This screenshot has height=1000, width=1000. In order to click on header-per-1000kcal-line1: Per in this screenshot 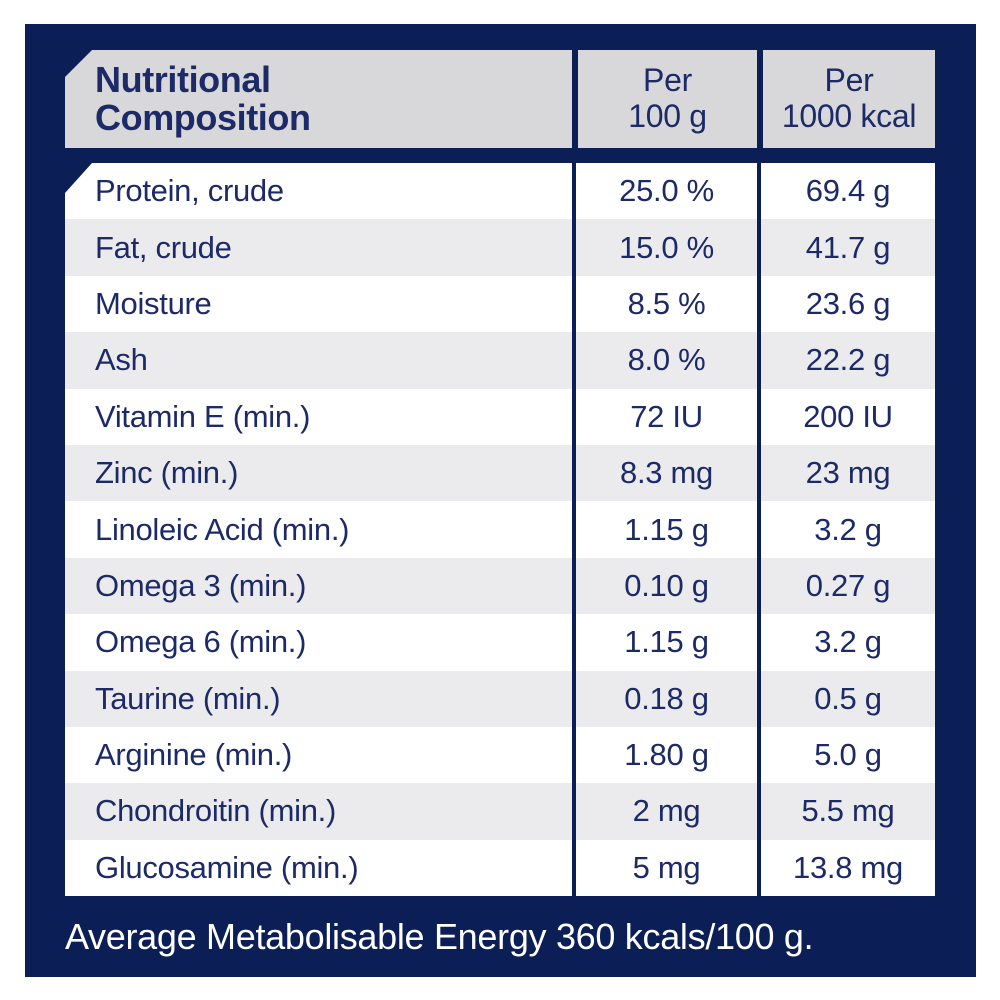, I will do `click(849, 80)`.